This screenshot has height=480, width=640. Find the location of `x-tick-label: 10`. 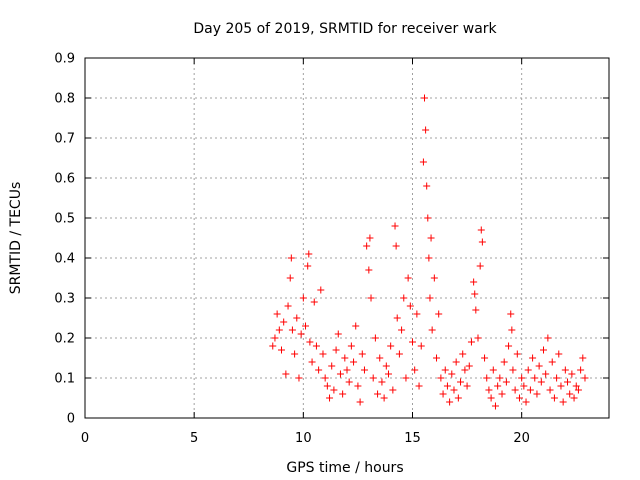

x-tick-label: 10 is located at coordinates (303, 438).